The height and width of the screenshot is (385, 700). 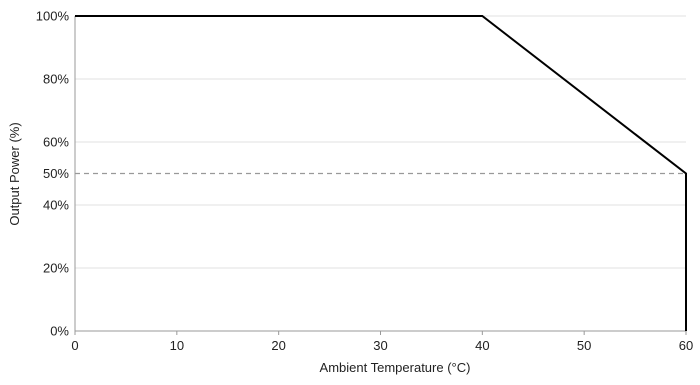 What do you see at coordinates (59, 331) in the screenshot?
I see `y-tick-label: 0%` at bounding box center [59, 331].